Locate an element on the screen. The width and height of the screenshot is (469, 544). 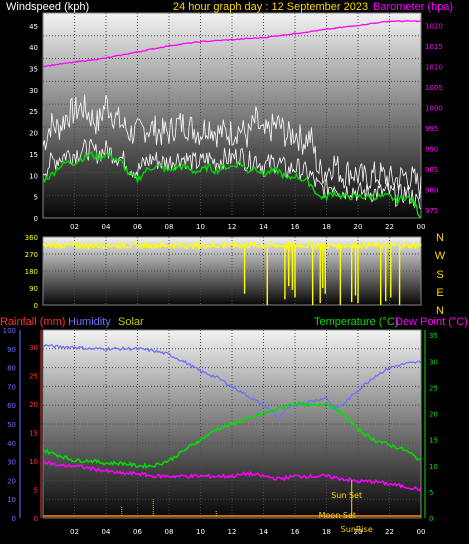
temp-xtick-label: 08 is located at coordinates (169, 532).